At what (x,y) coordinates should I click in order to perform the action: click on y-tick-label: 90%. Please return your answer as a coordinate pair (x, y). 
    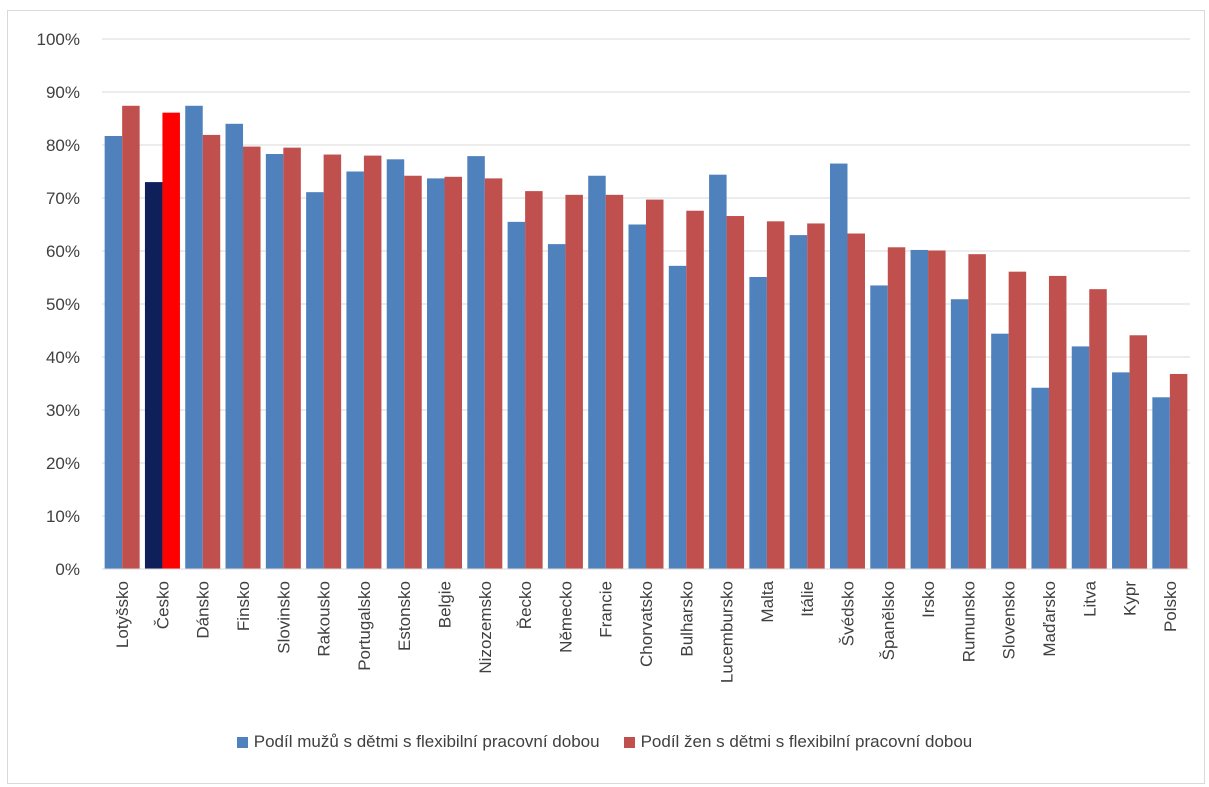
    Looking at the image, I should click on (63, 92).